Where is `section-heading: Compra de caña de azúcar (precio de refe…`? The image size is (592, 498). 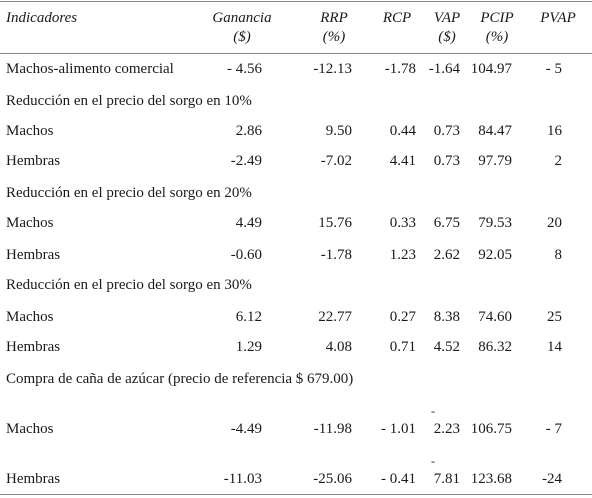
section-heading: Compra de caña de azúcar (precio de refe… is located at coordinates (180, 379).